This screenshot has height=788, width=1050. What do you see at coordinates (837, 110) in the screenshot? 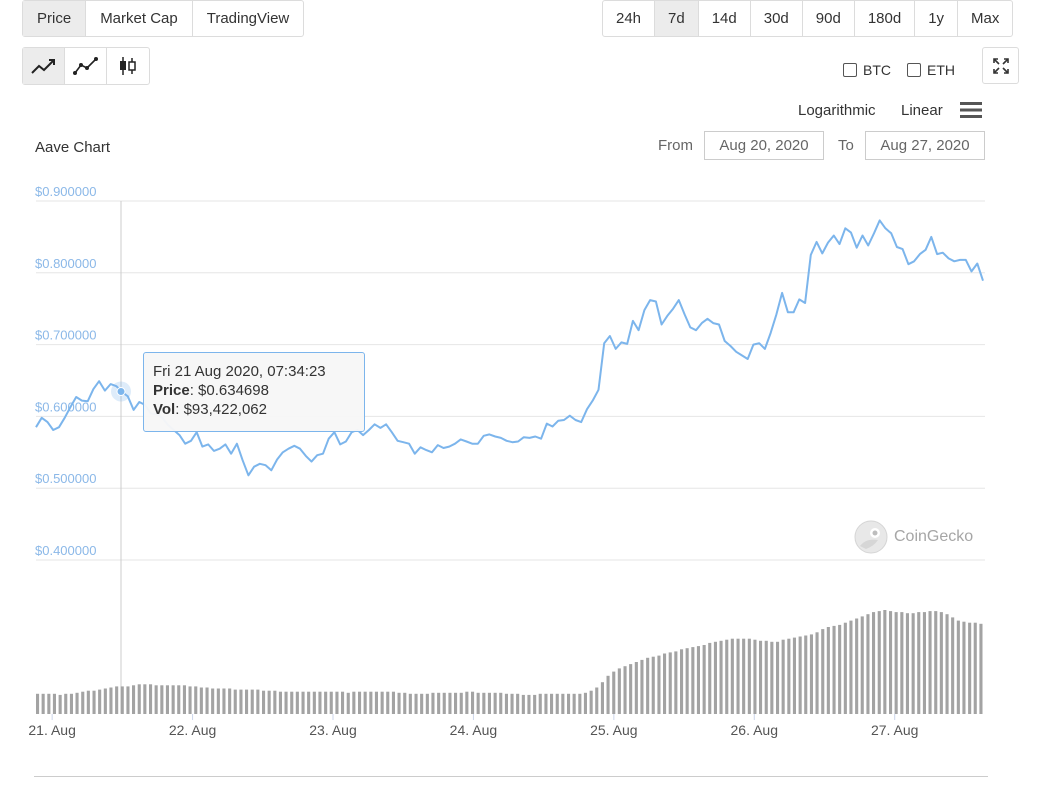
I see `logarithmic-scale-button: Logarithmic` at bounding box center [837, 110].